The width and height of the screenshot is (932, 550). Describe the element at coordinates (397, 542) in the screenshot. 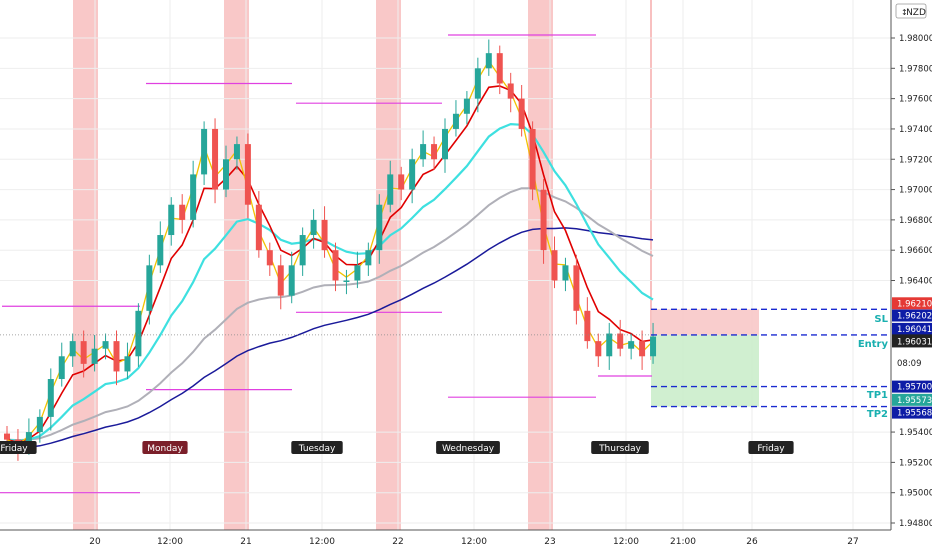

I see `time-tick-label: 22` at that location.